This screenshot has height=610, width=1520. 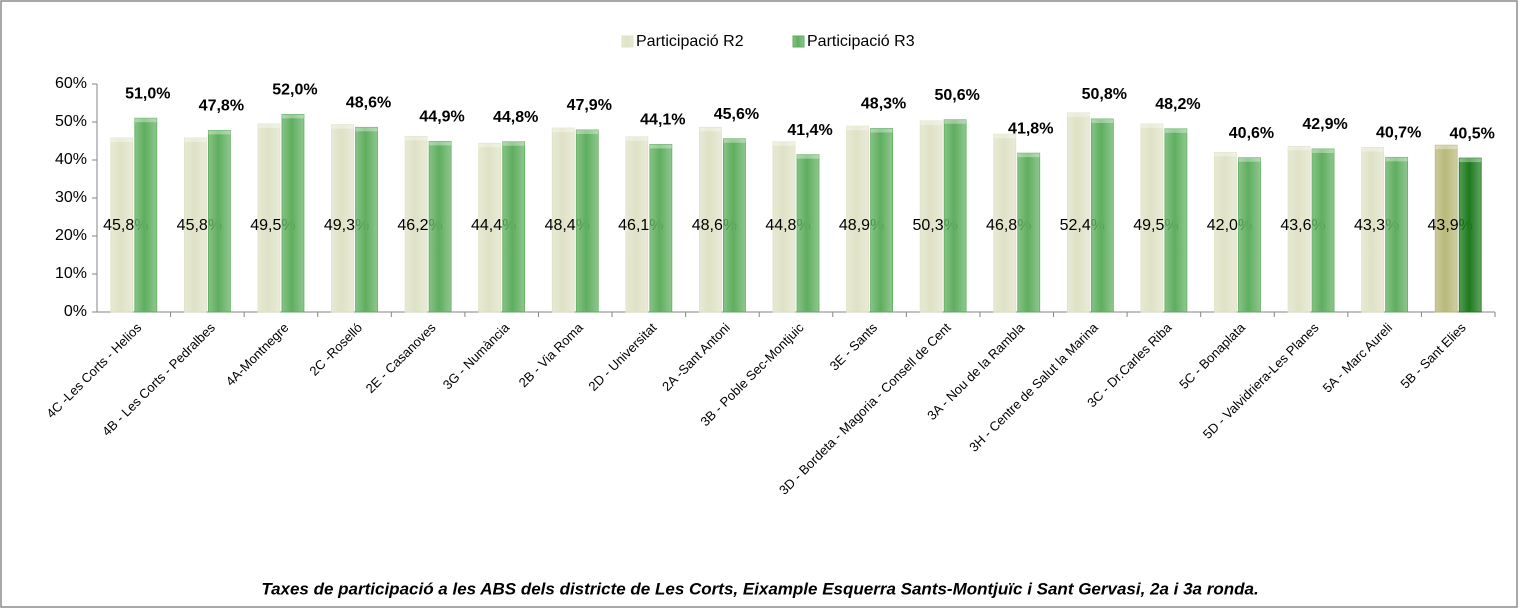 I want to click on y-tick-label: 50%, so click(x=71, y=121).